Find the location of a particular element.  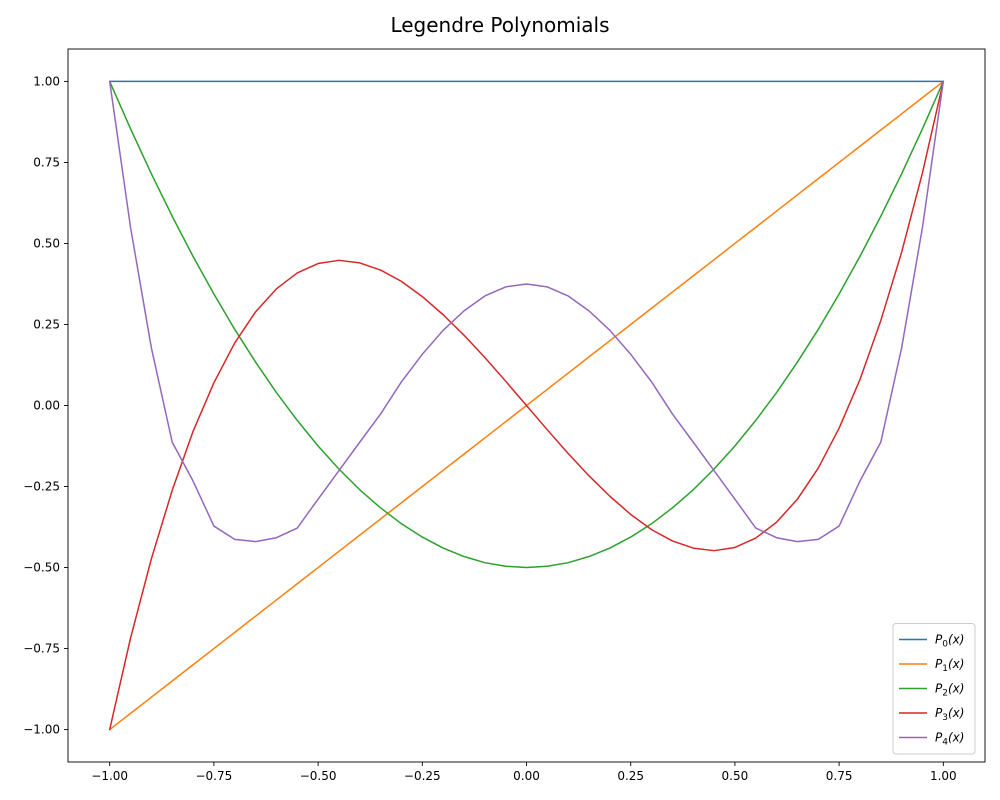

x-tick-label: 0.75 is located at coordinates (839, 776).